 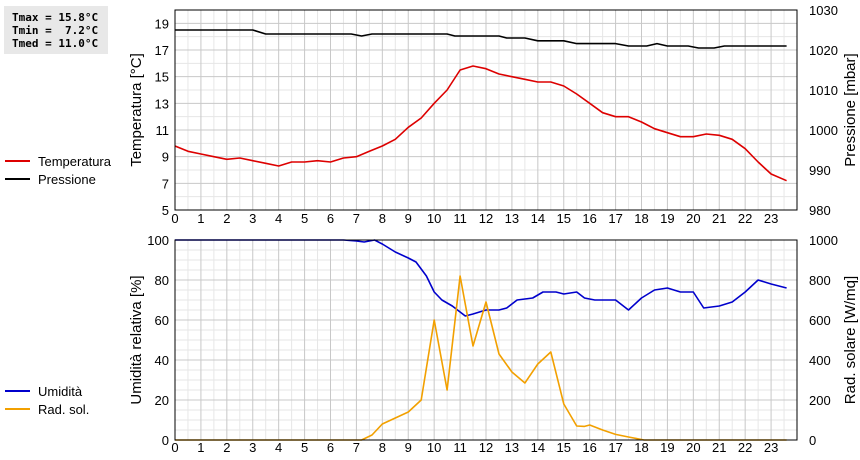 I want to click on y-tick-label: 20, so click(x=162, y=400).